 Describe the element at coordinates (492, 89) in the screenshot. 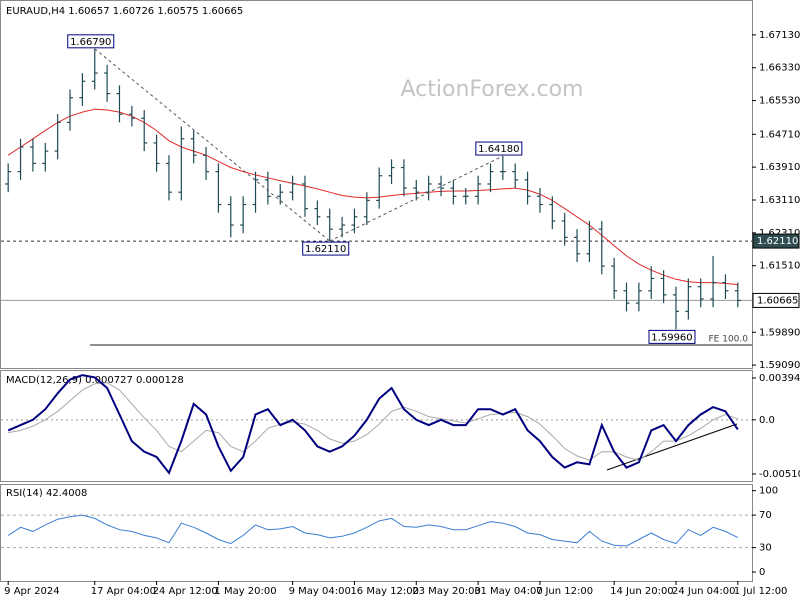

I see `watermark: ActionForex.com` at that location.